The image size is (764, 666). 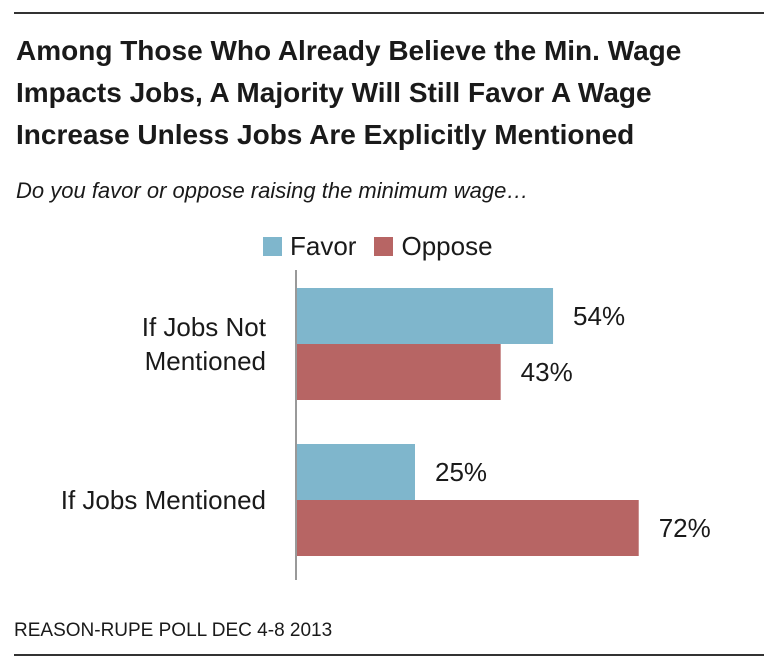 What do you see at coordinates (461, 472) in the screenshot?
I see `data-label: 25%` at bounding box center [461, 472].